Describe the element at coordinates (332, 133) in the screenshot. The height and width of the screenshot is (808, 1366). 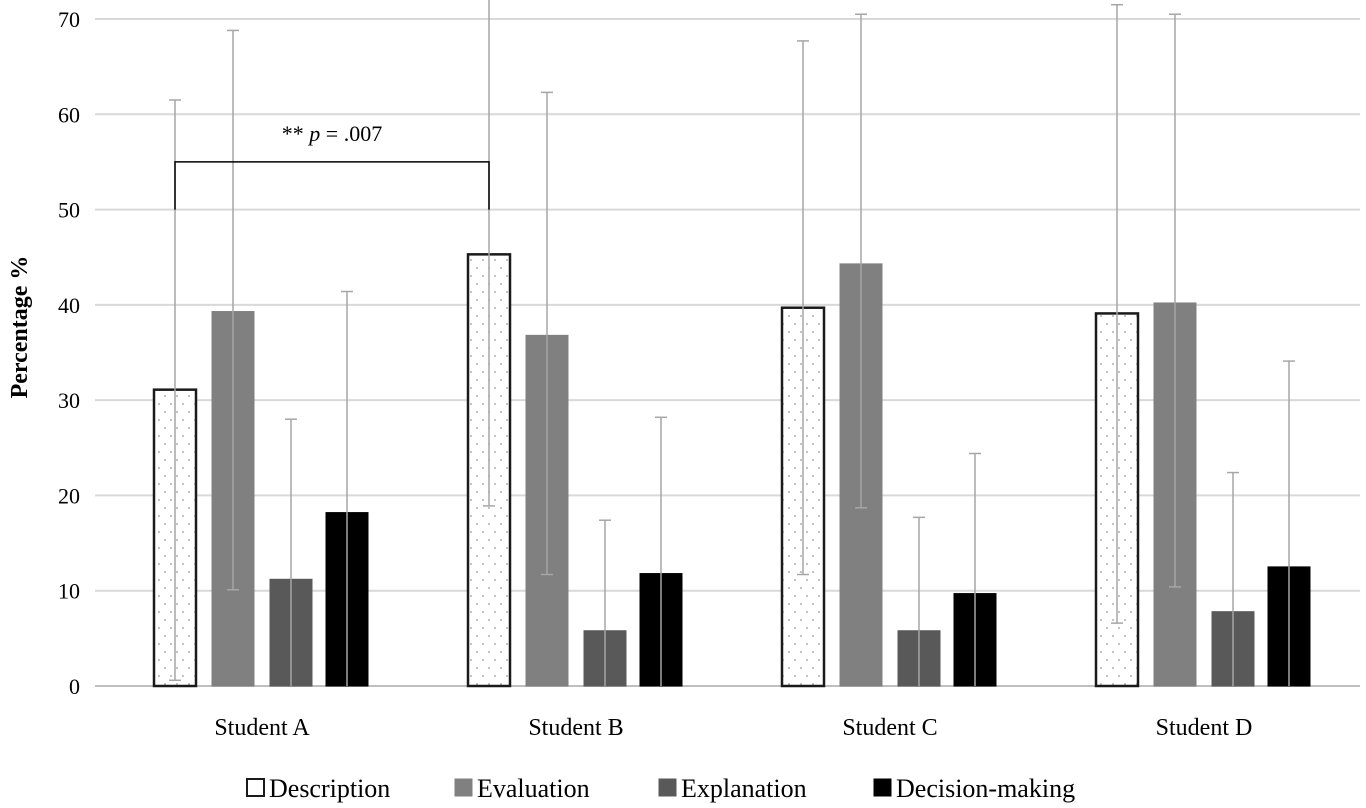
I see `significance-label: ** p = .007` at that location.